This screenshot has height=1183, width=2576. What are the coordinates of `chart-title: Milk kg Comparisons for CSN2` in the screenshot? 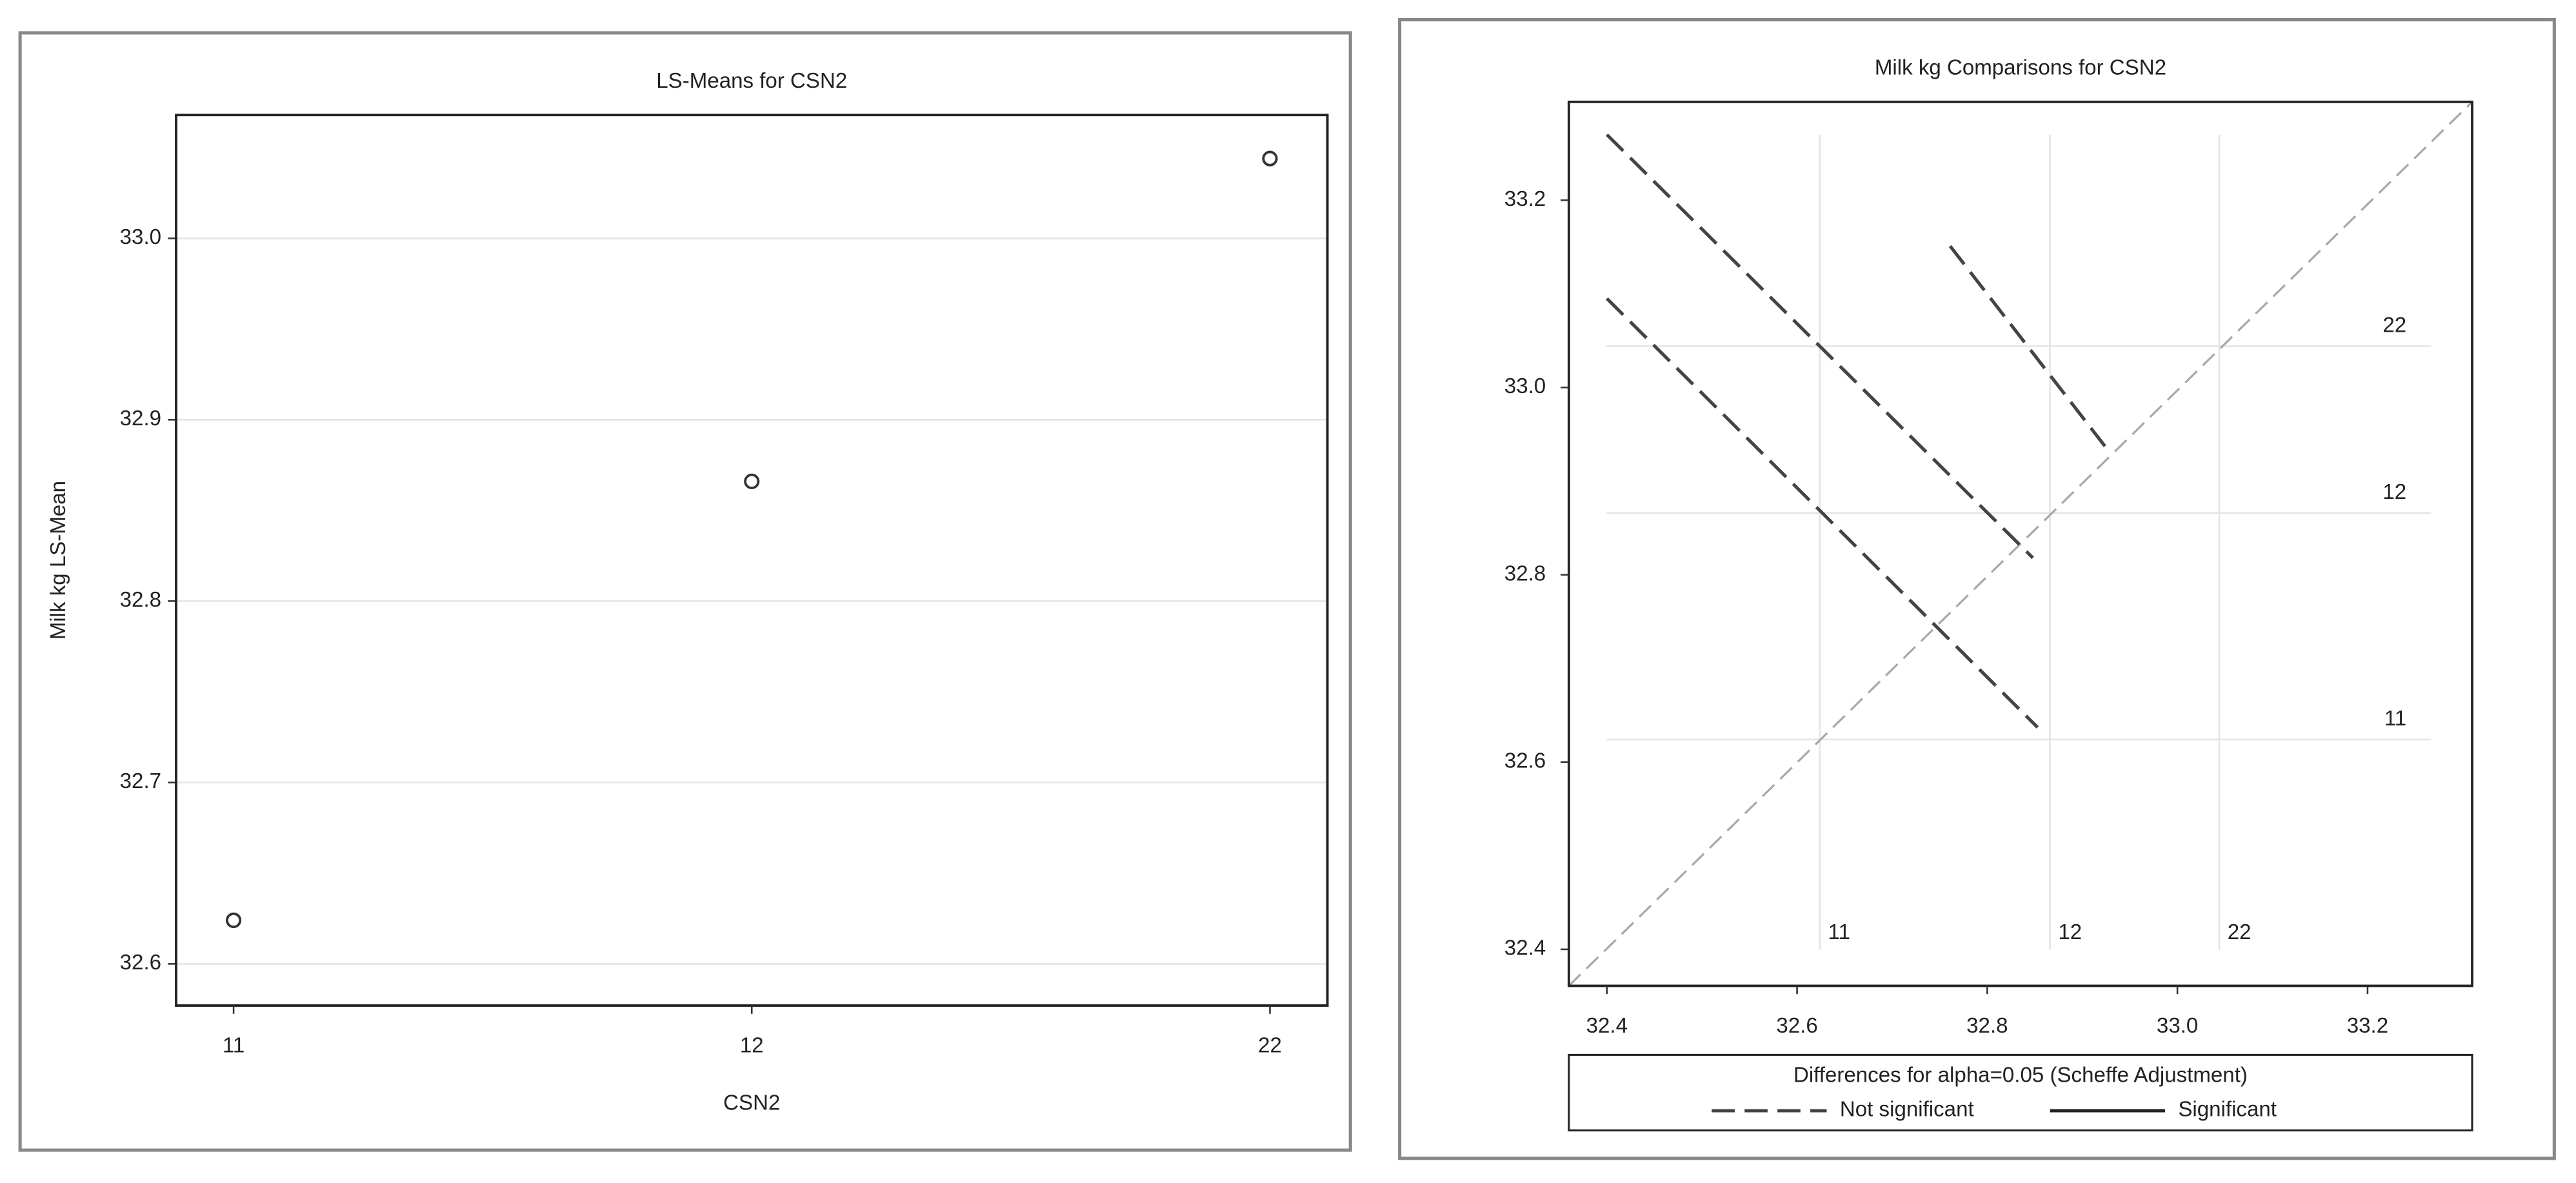 It's located at (2020, 68).